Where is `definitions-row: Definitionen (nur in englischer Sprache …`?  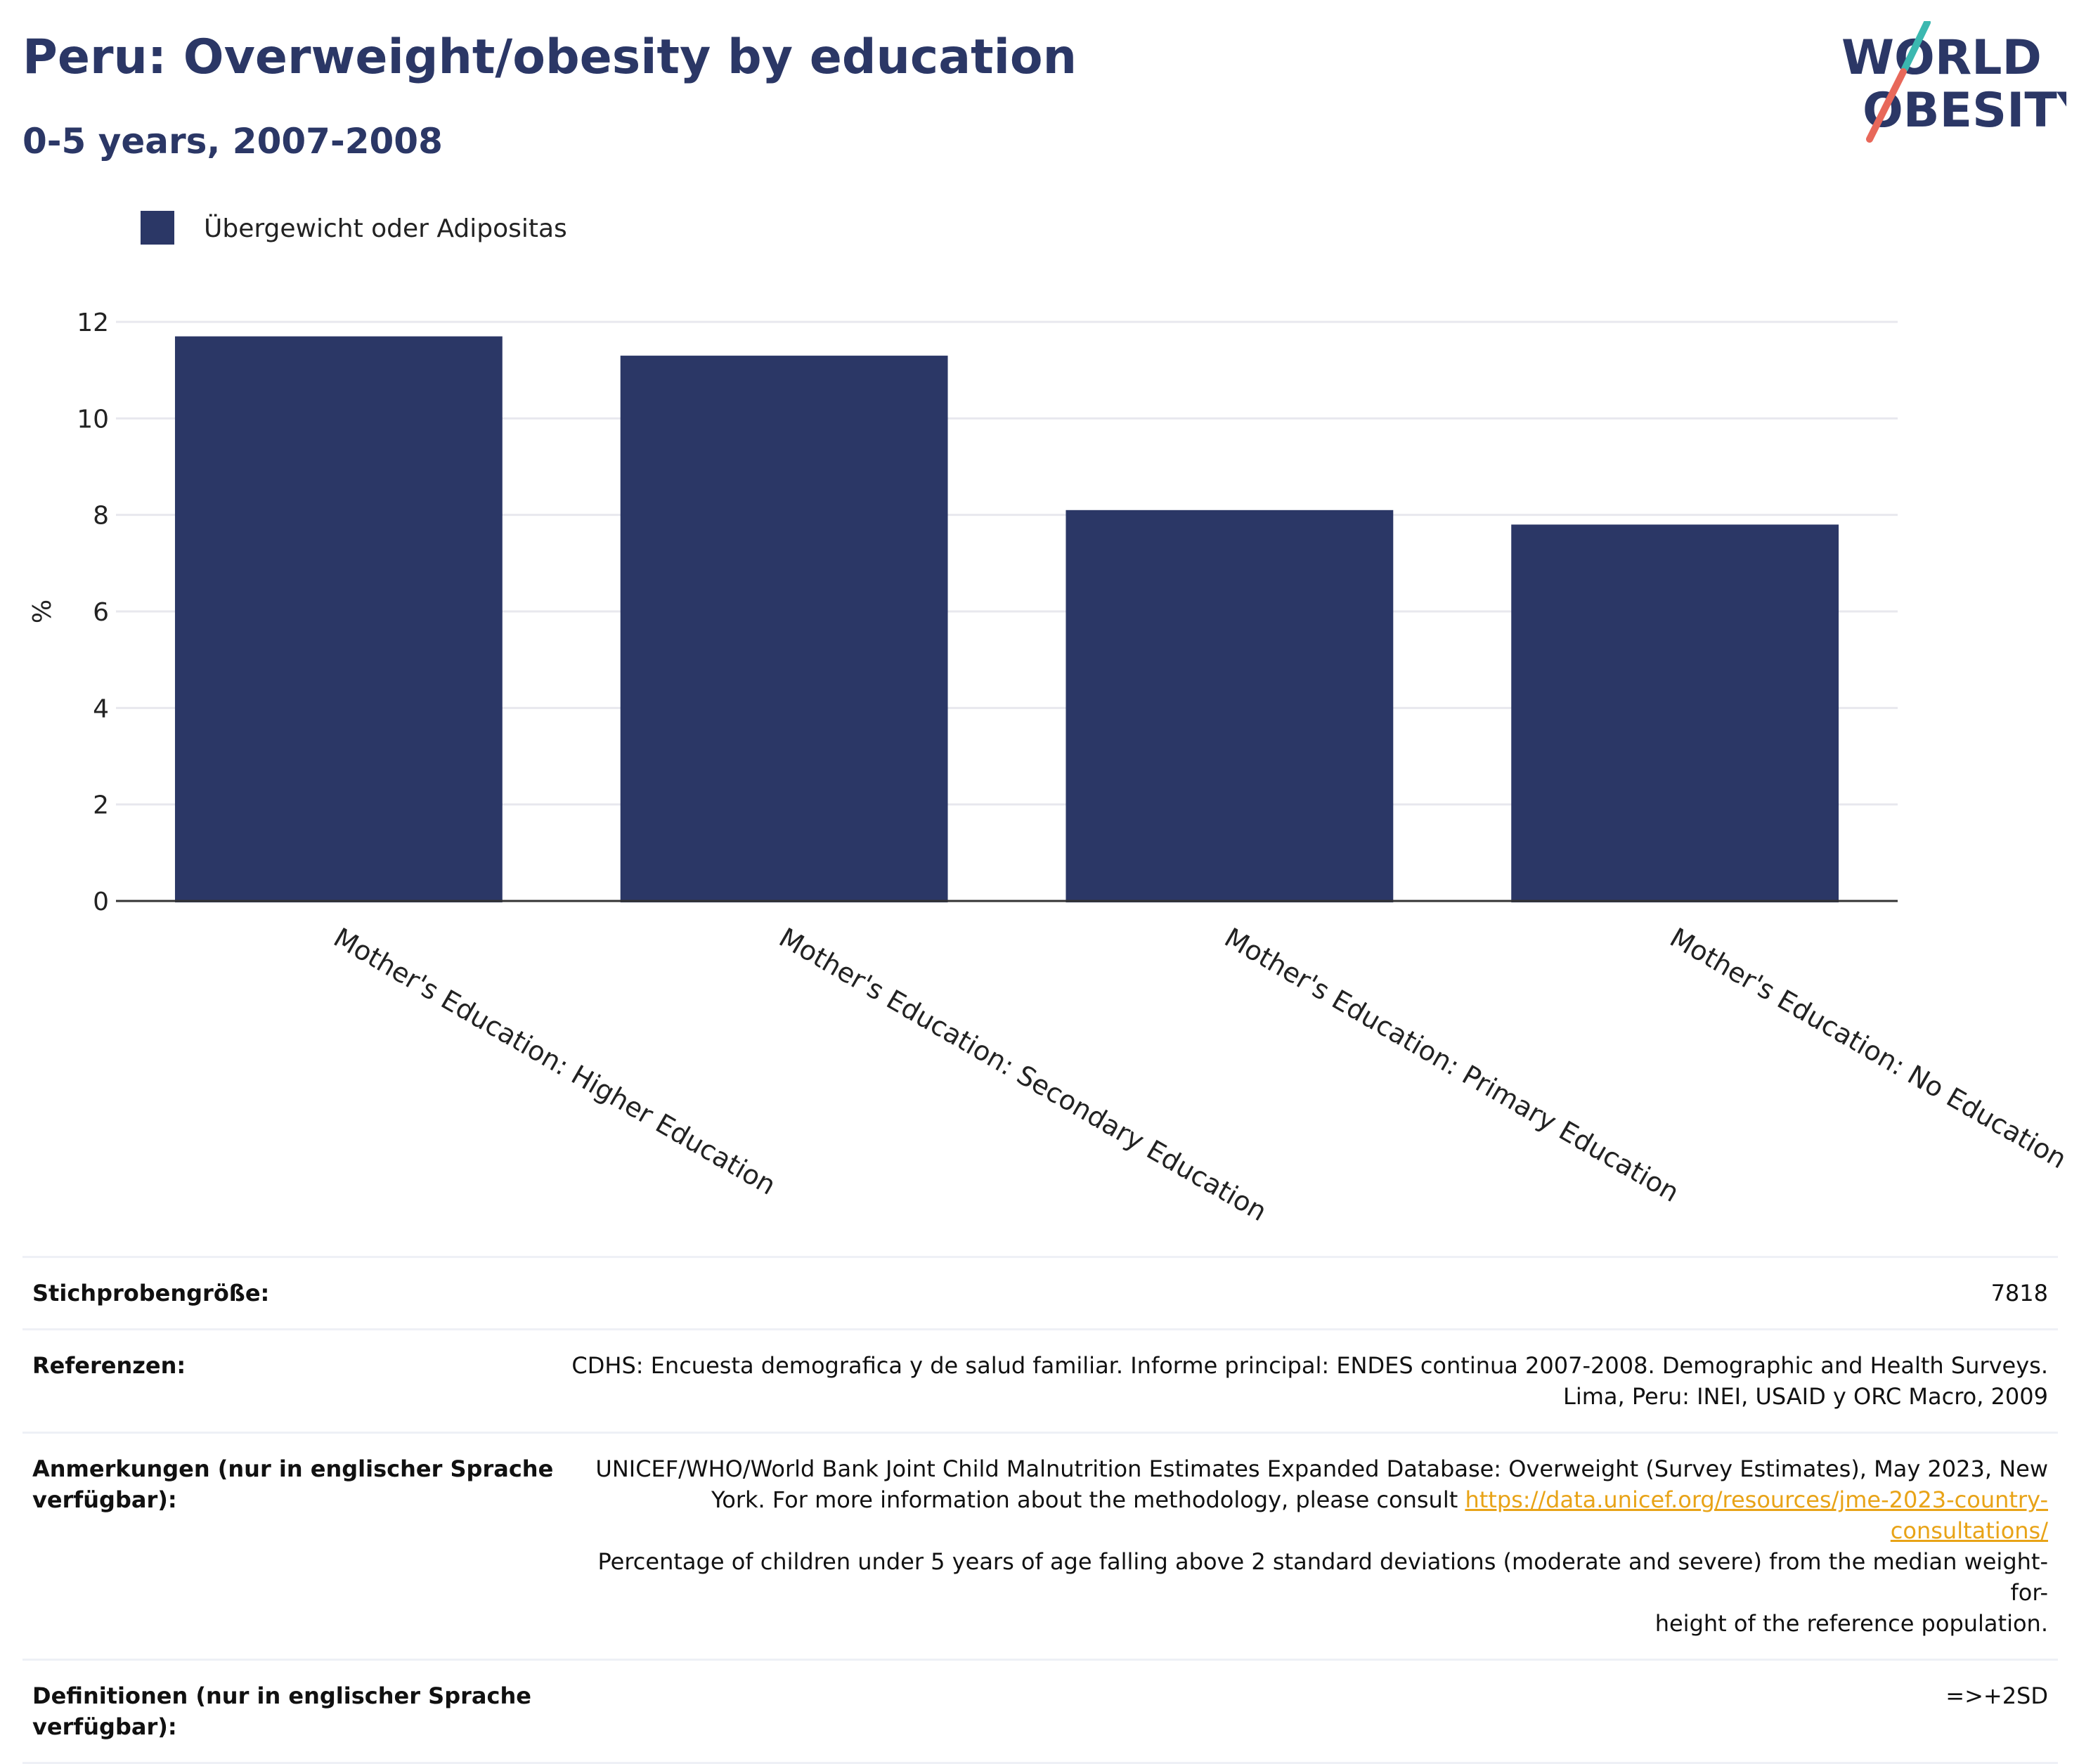 definitions-row: Definitionen (nur in englischer Sprache … is located at coordinates (1040, 1711).